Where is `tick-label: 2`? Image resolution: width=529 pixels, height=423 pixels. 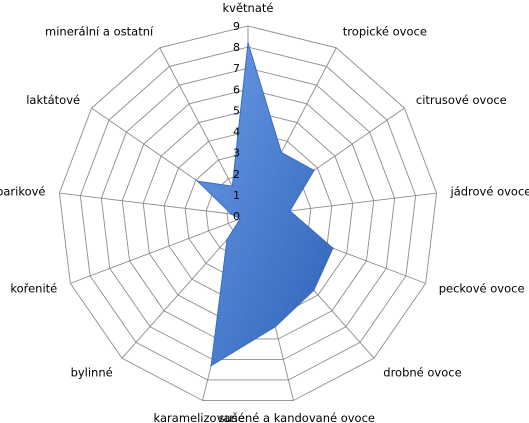 tick-label: 2 is located at coordinates (236, 174).